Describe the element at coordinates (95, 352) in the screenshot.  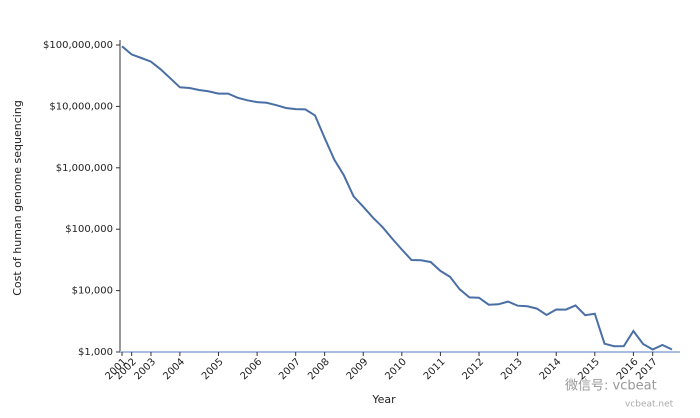
I see `y-tick-label: $1,000` at that location.